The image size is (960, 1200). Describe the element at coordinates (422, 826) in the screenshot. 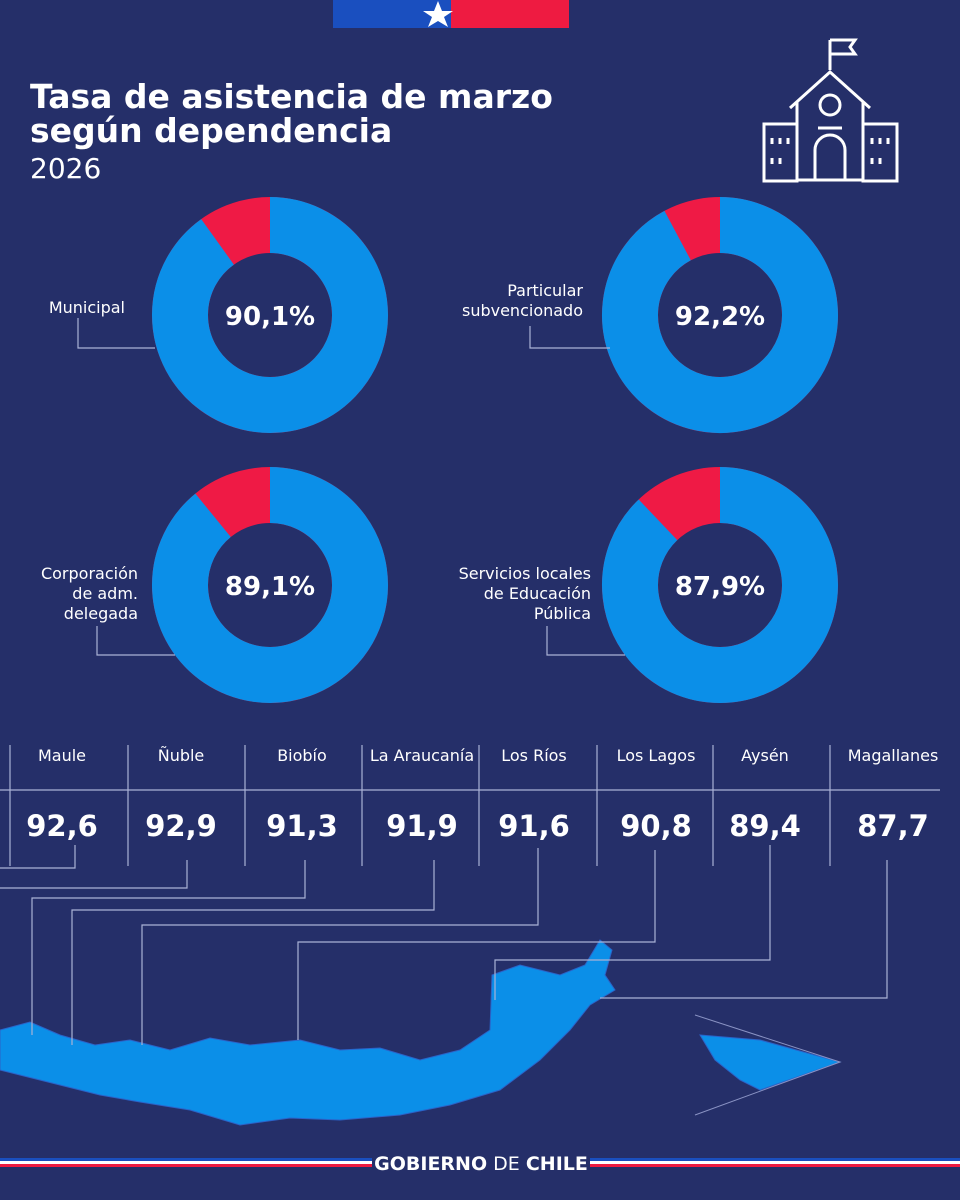

I see `region-value: 91,9` at that location.